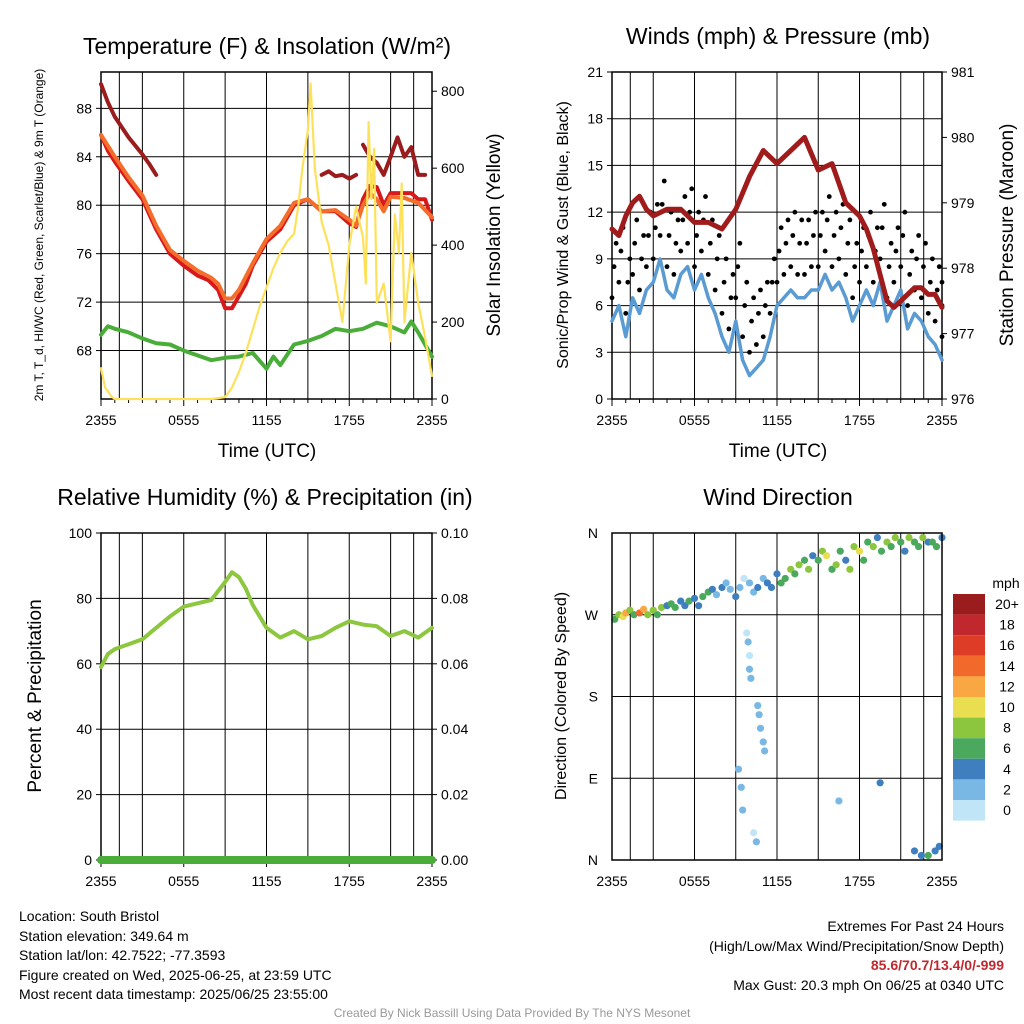  What do you see at coordinates (454, 533) in the screenshot?
I see `rh-y2tick-label: 0.10` at bounding box center [454, 533].